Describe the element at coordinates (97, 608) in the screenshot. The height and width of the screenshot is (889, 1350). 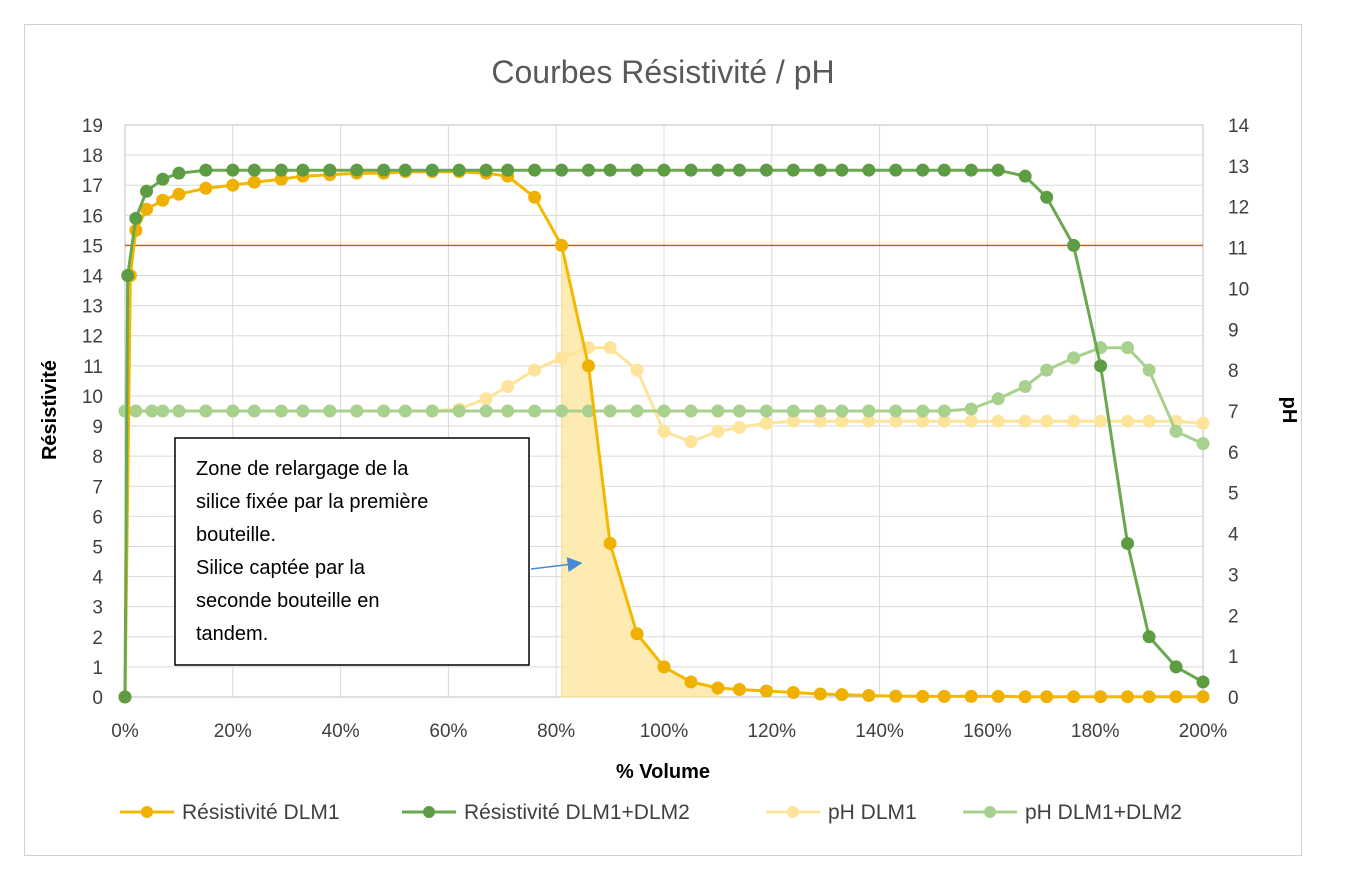
I see `y-tick-label: 3` at that location.